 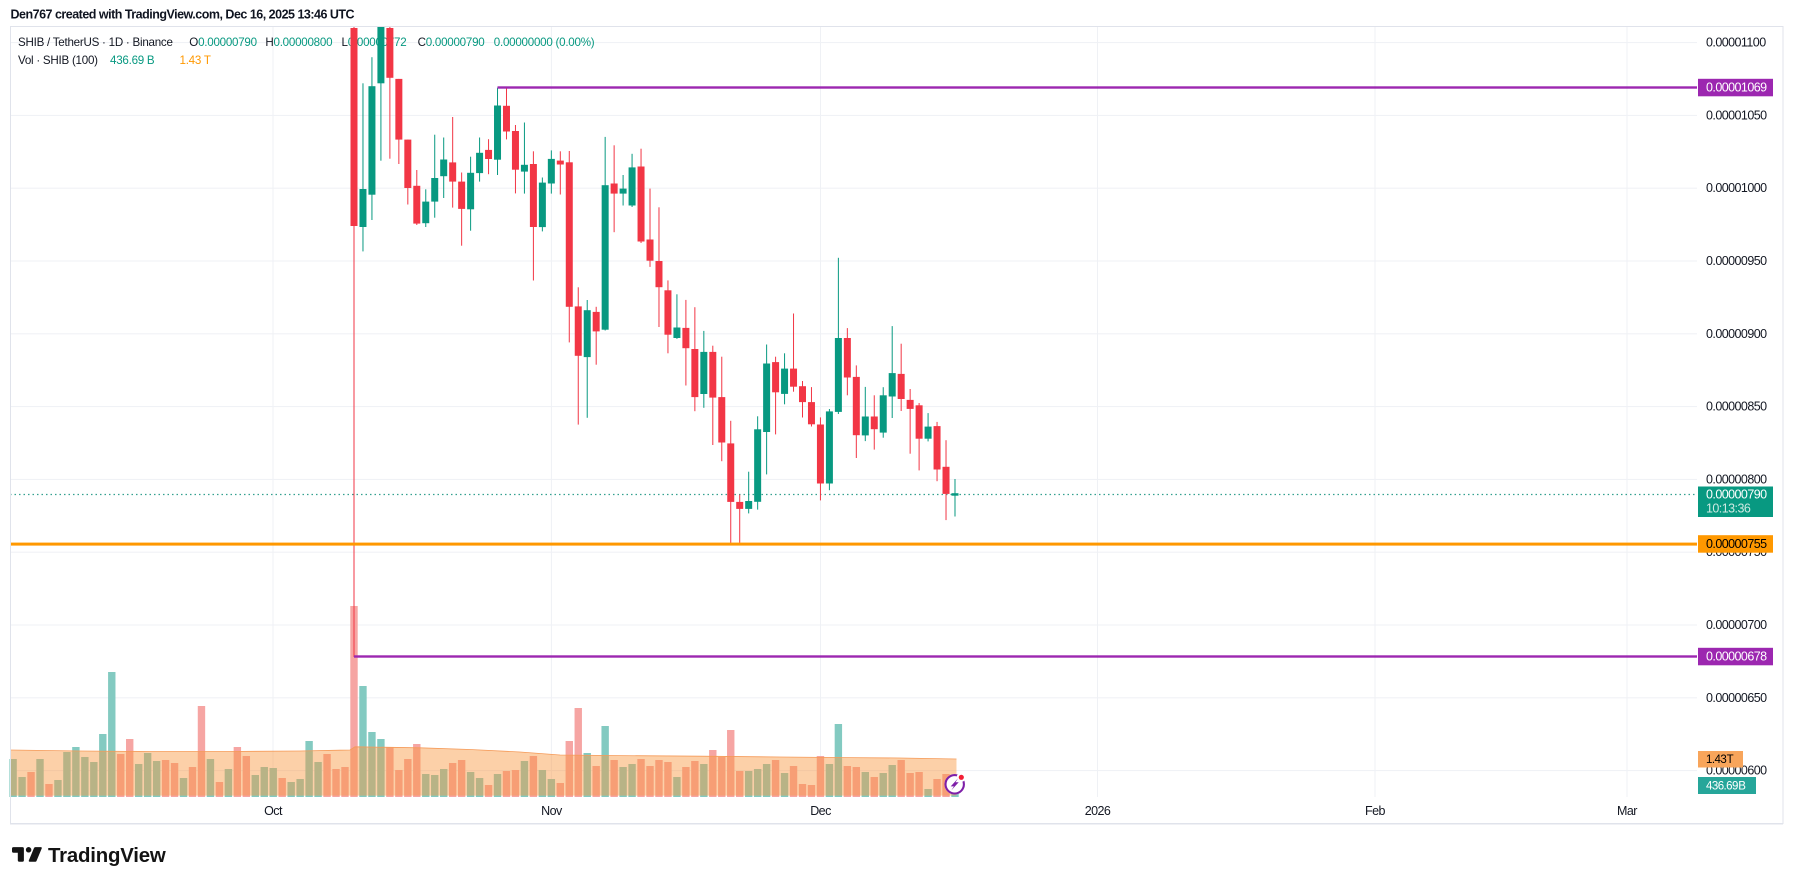 What do you see at coordinates (58, 60) in the screenshot?
I see `svg-text: Vol · SHIB (100)` at bounding box center [58, 60].